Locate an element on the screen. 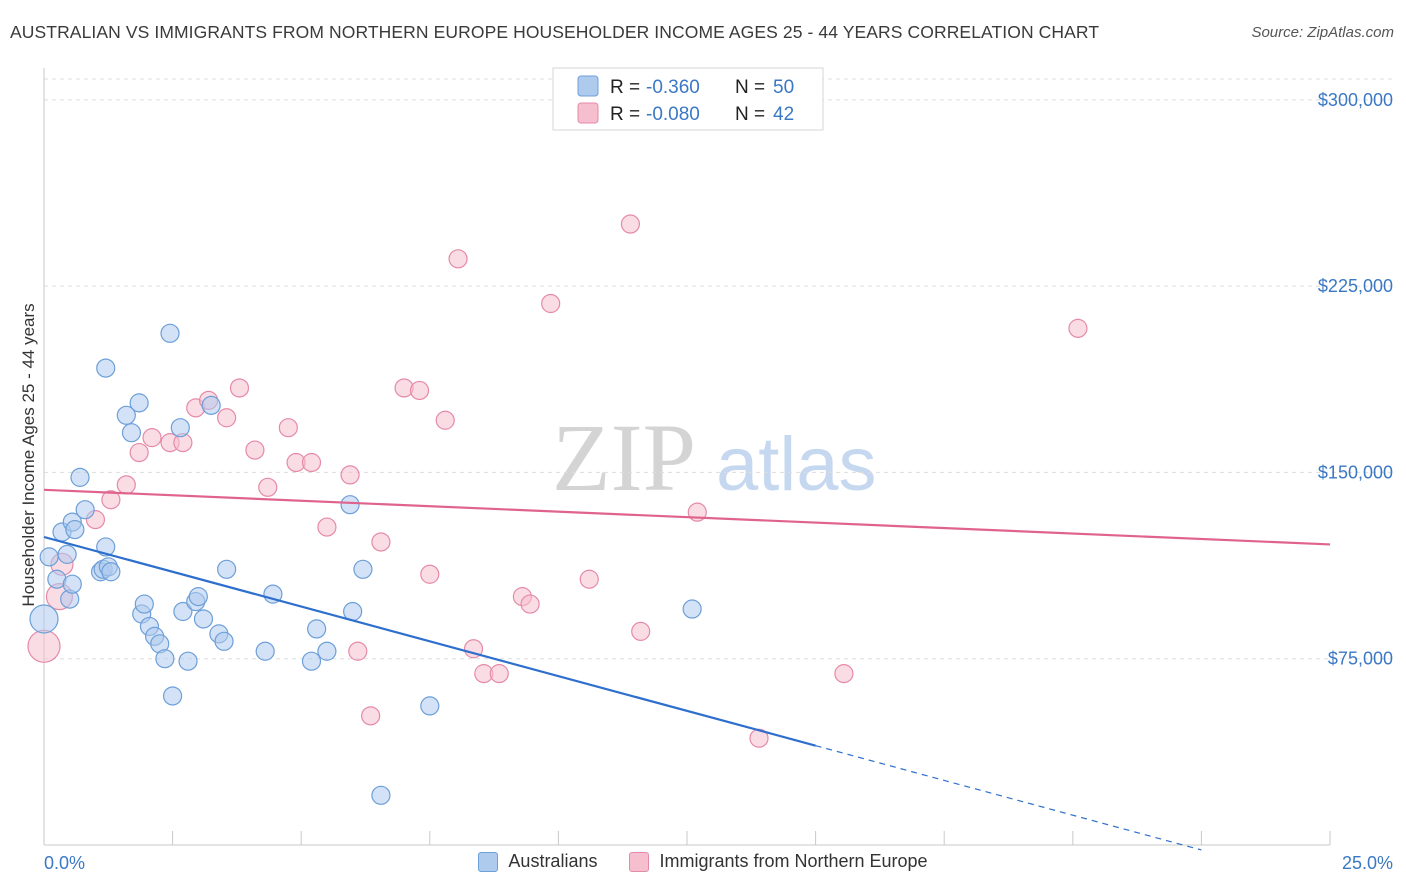 The width and height of the screenshot is (1406, 892). legend-r-value-1: -0.360 is located at coordinates (673, 87).